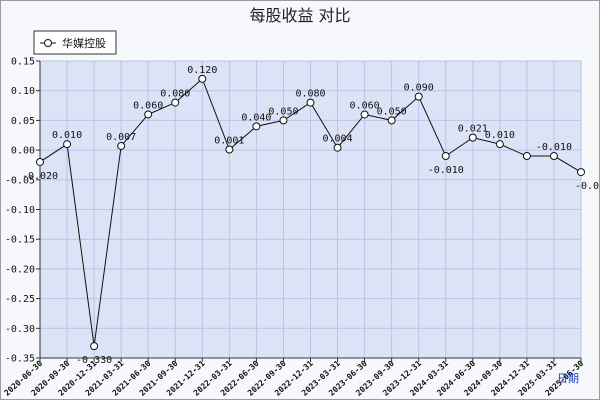  Describe the element at coordinates (229, 141) in the screenshot. I see `data-label: 0.001` at that location.